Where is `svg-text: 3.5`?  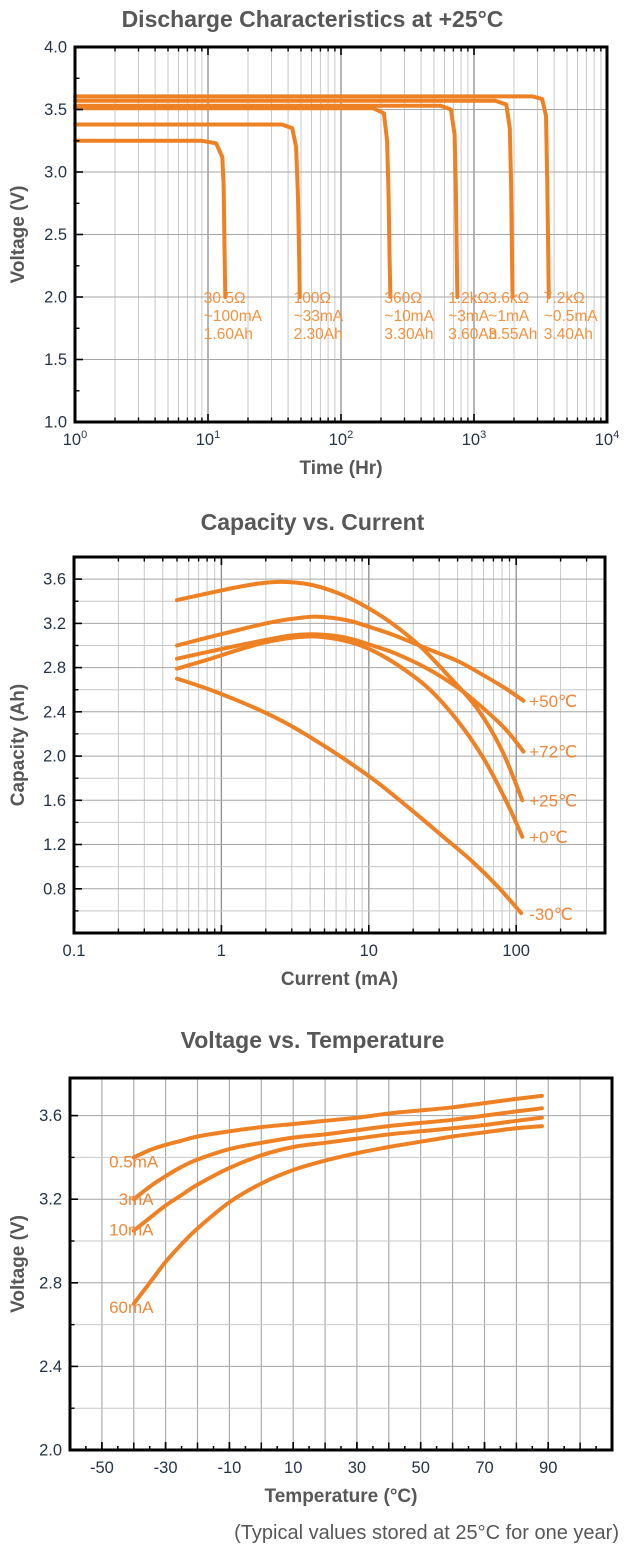
svg-text: 3.5 is located at coordinates (55, 110).